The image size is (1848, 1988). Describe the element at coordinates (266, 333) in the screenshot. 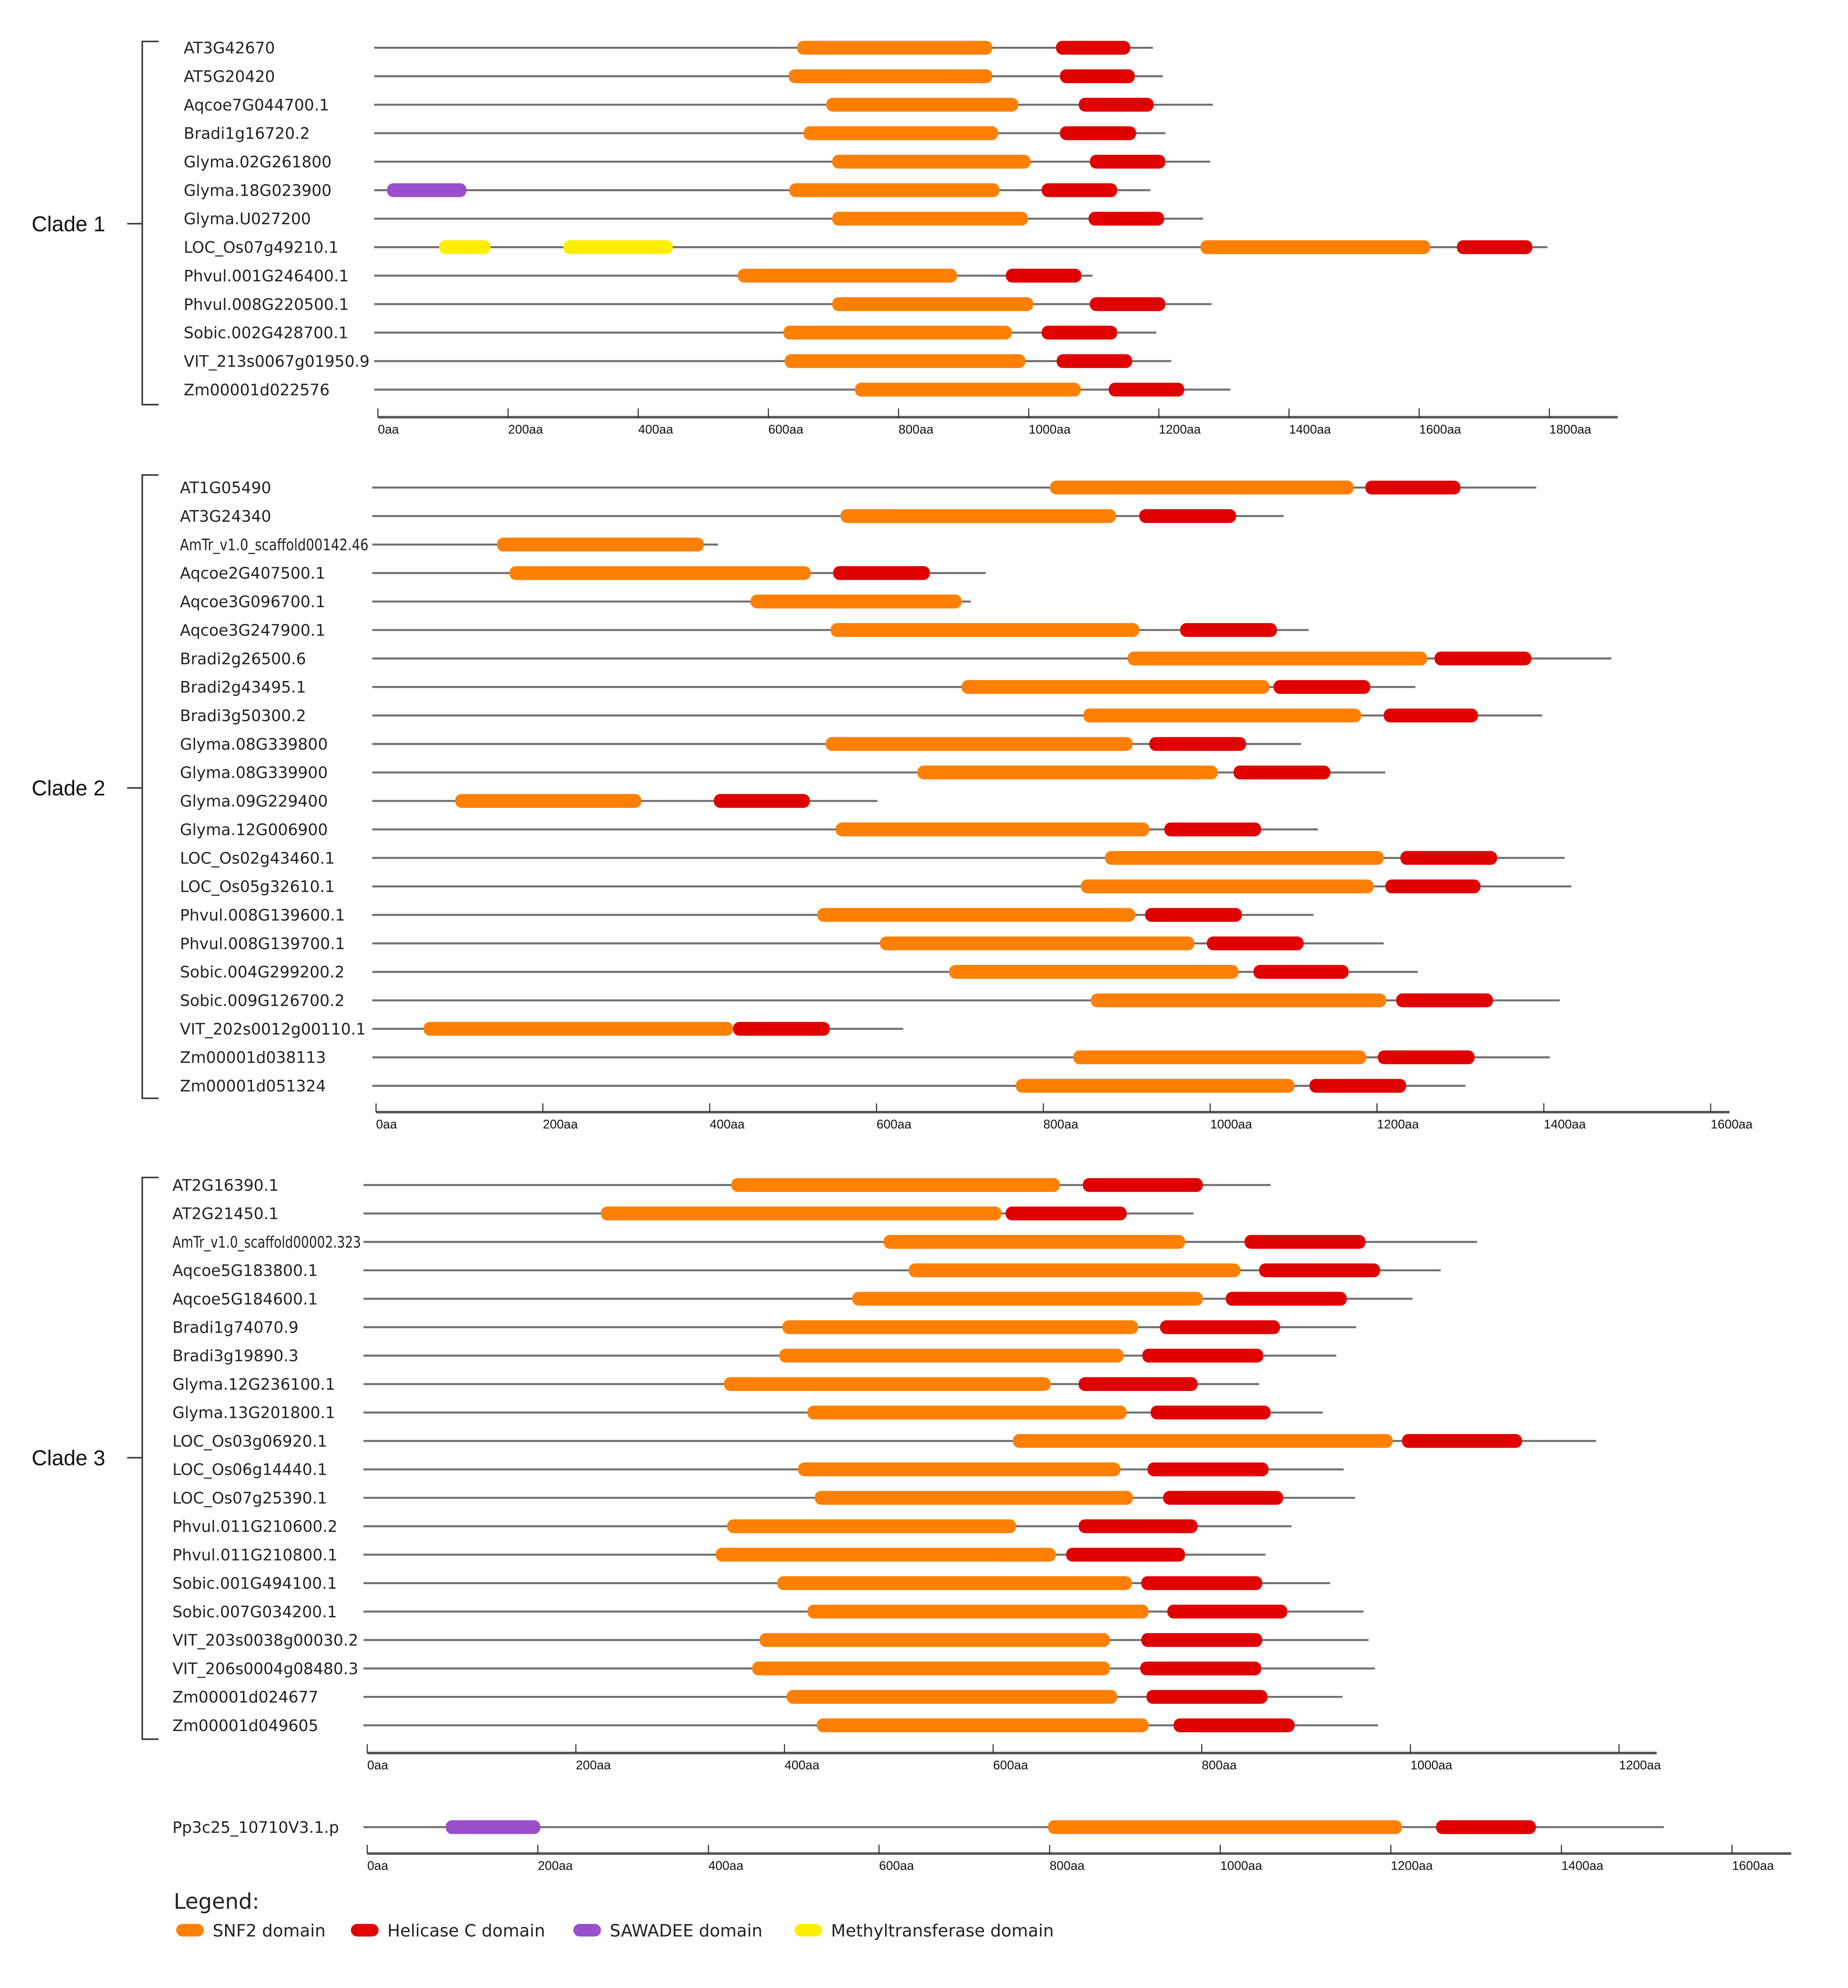

I see `gene-name: Sobic.002G428700.1` at that location.